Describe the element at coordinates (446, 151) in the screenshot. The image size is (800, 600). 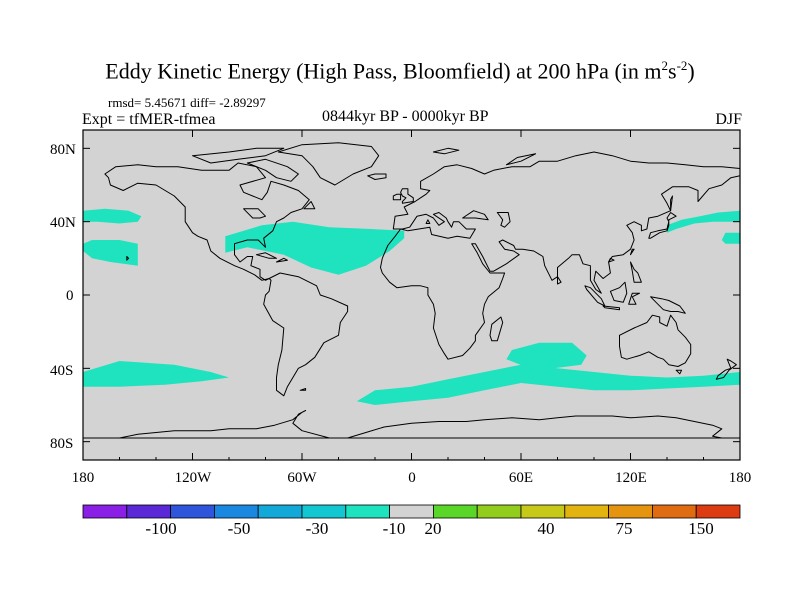
I see `svalbard-coast` at that location.